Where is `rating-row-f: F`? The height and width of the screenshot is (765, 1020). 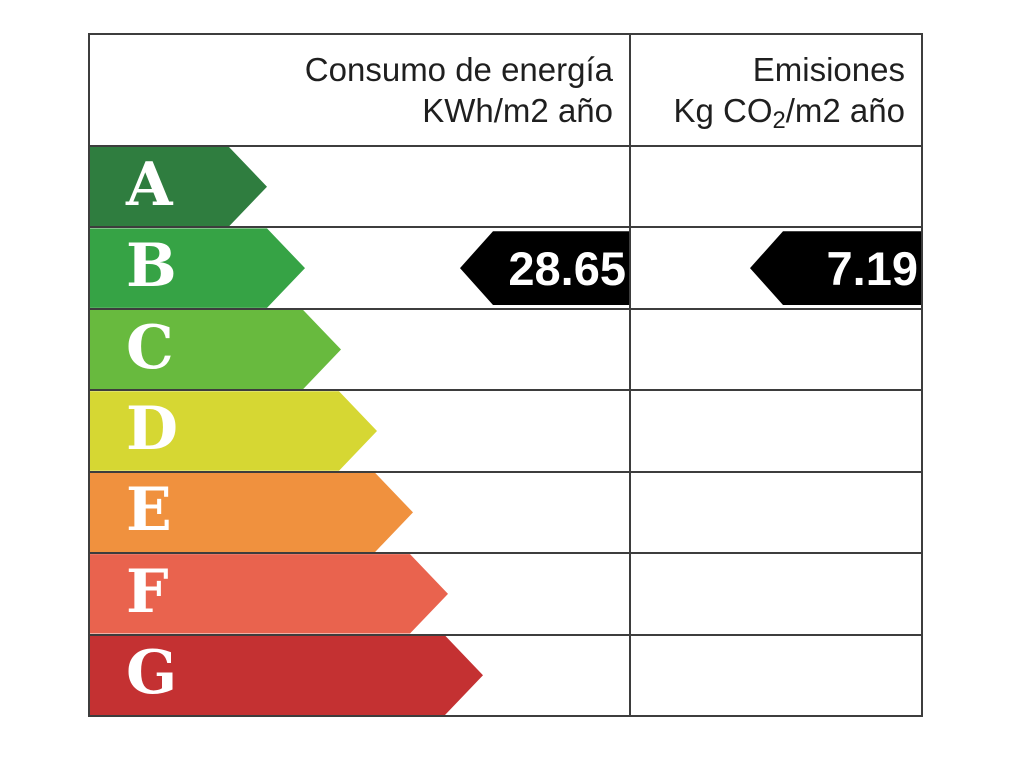 rating-row-f: F is located at coordinates (505, 595).